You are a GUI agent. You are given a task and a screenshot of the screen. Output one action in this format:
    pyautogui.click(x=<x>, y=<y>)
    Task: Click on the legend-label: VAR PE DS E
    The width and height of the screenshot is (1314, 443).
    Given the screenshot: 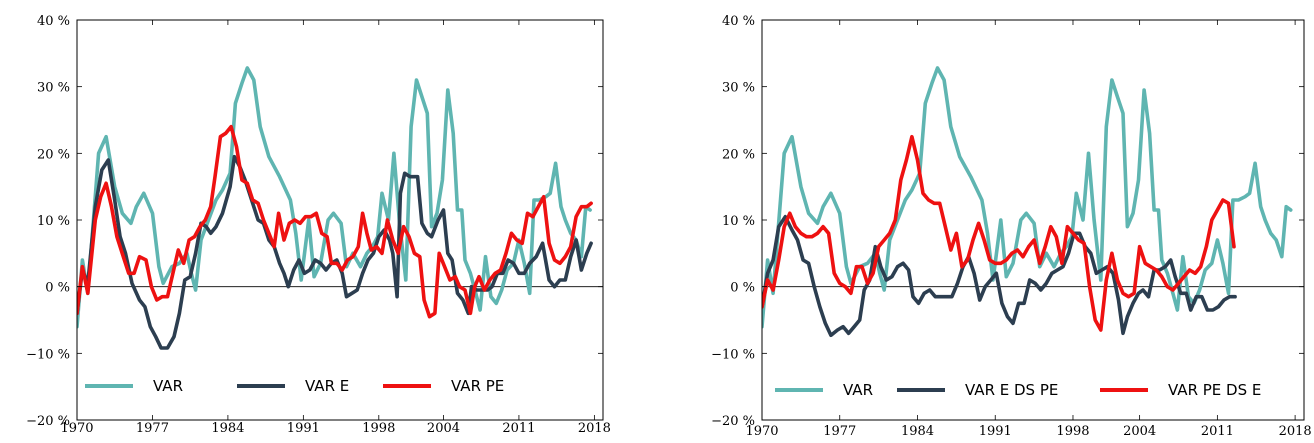 What is the action you would take?
    pyautogui.click(x=1214, y=390)
    